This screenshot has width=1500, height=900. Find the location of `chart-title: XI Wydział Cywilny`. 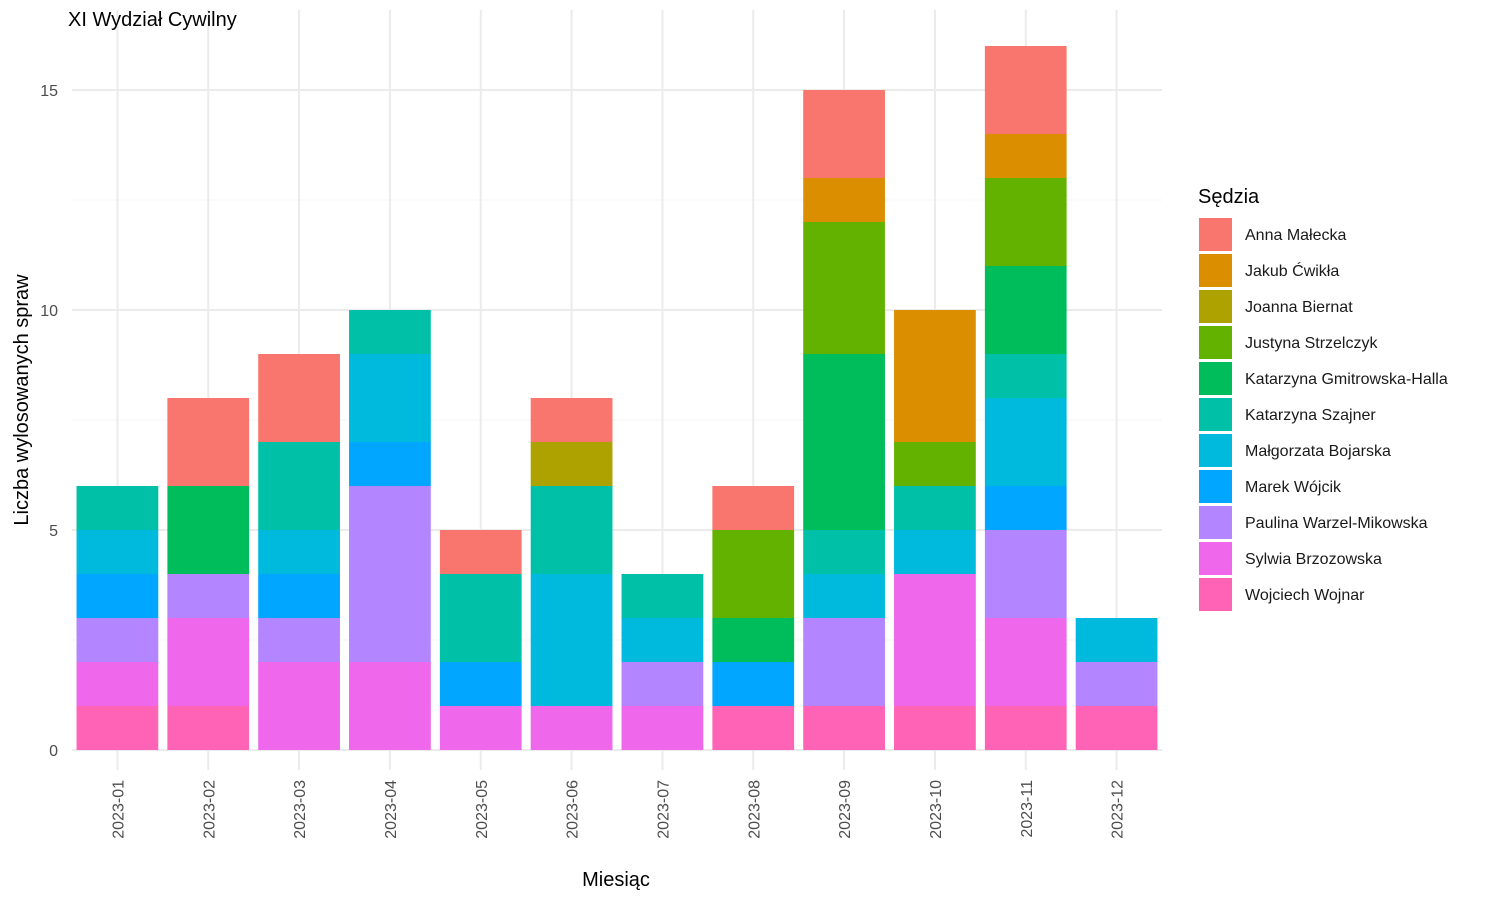

chart-title: XI Wydział Cywilny is located at coordinates (152, 20).